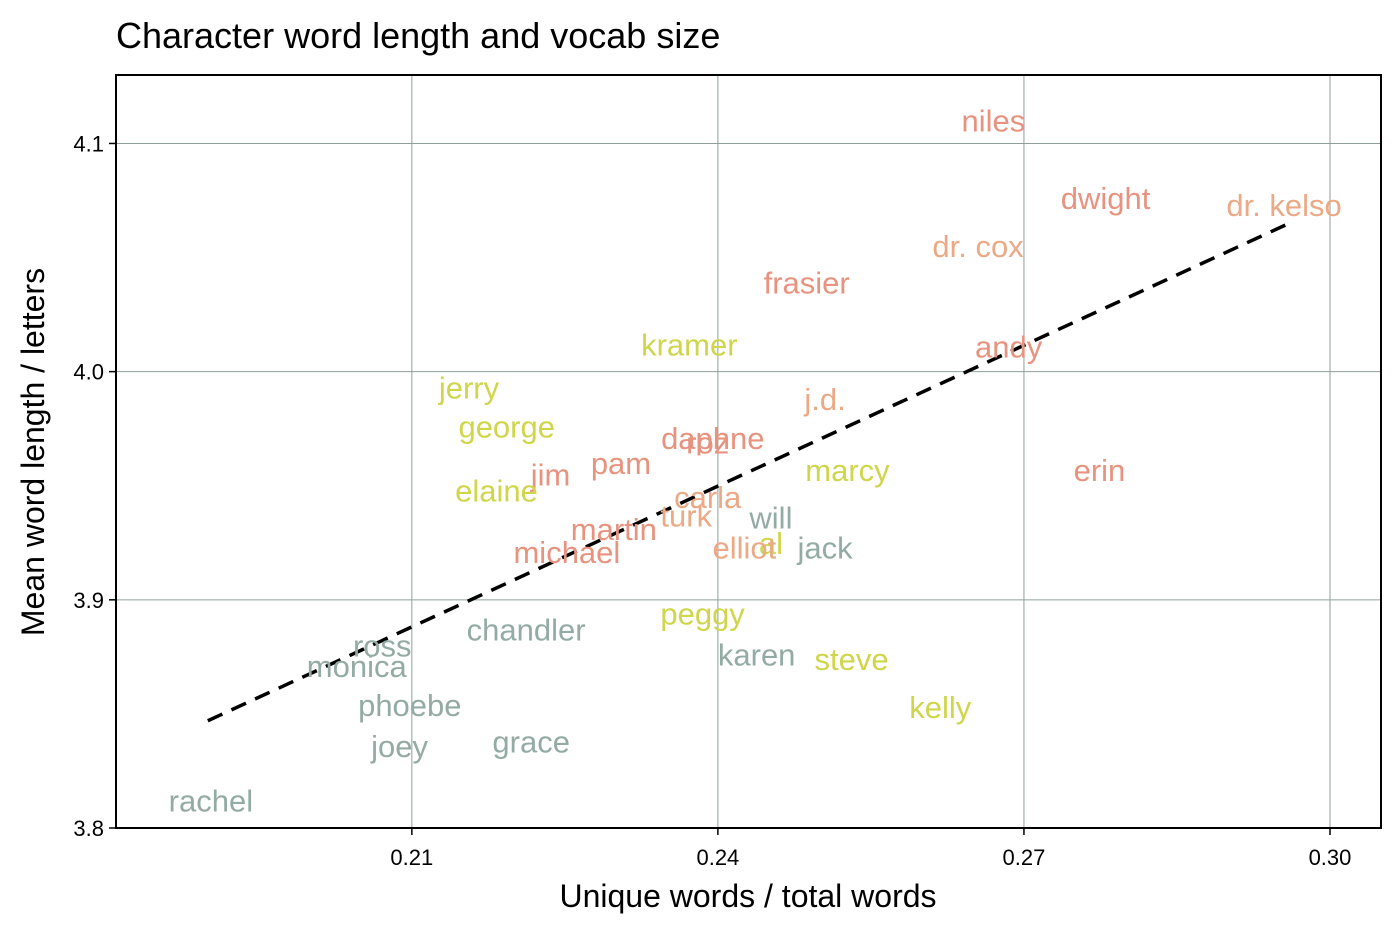 The image size is (1400, 933). What do you see at coordinates (496, 490) in the screenshot?
I see `point-label-elaine: elaine` at bounding box center [496, 490].